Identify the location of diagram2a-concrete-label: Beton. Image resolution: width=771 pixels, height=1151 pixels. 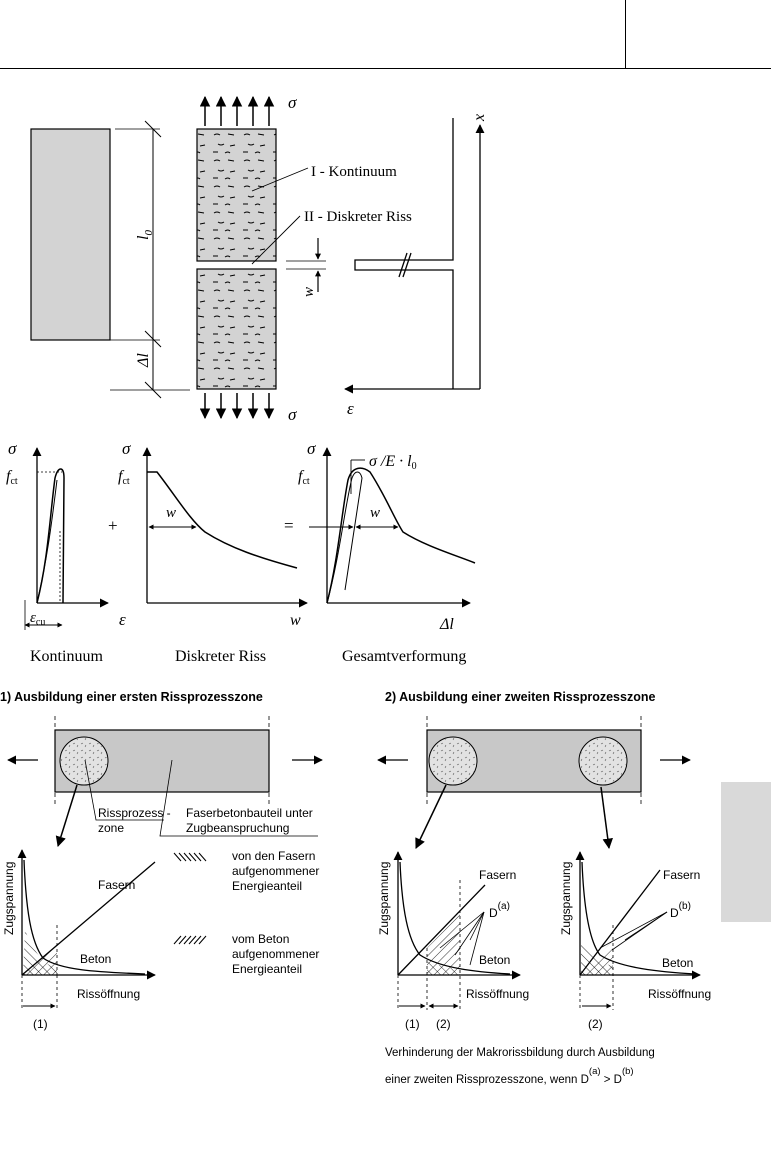
(494, 960).